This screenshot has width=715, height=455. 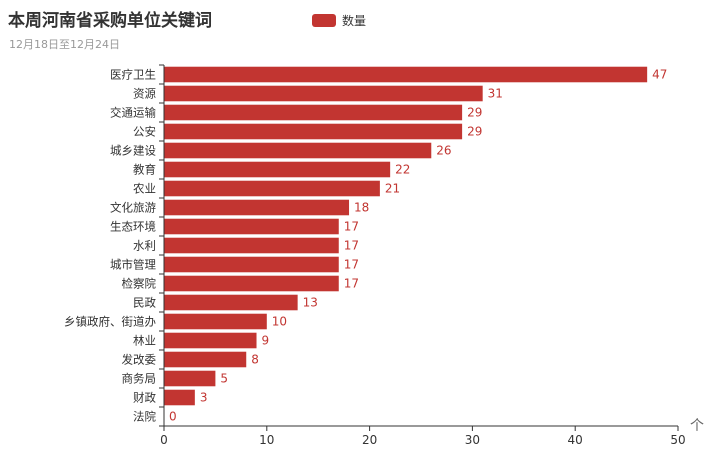 What do you see at coordinates (354, 21) in the screenshot?
I see `legend-label: 数量` at bounding box center [354, 21].